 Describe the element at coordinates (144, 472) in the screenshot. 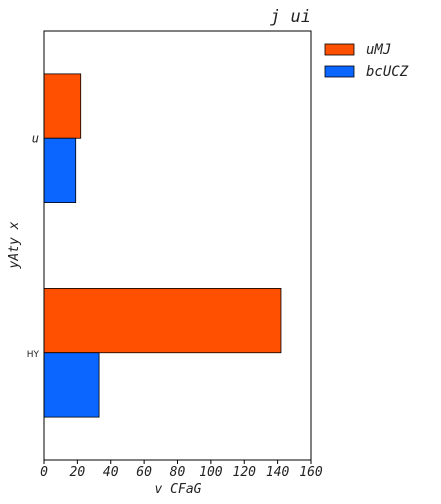

I see `x-tick-label-60: 60` at that location.